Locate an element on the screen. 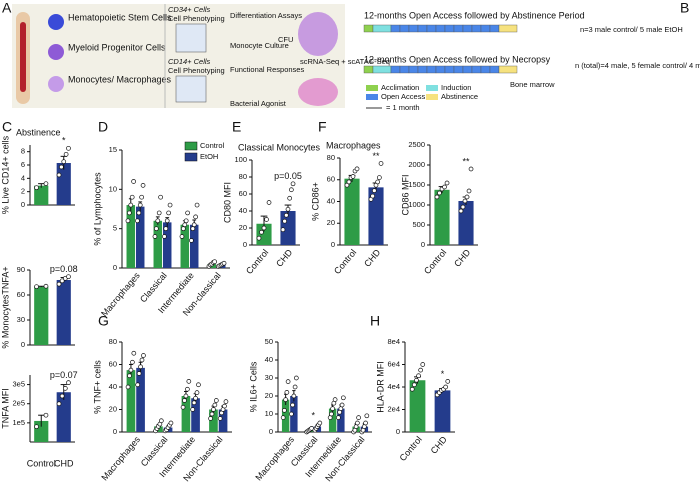 Image resolution: width=700 pixels, height=485 pixels. y-axis-label: % of Lymphocytes is located at coordinates (97, 209).